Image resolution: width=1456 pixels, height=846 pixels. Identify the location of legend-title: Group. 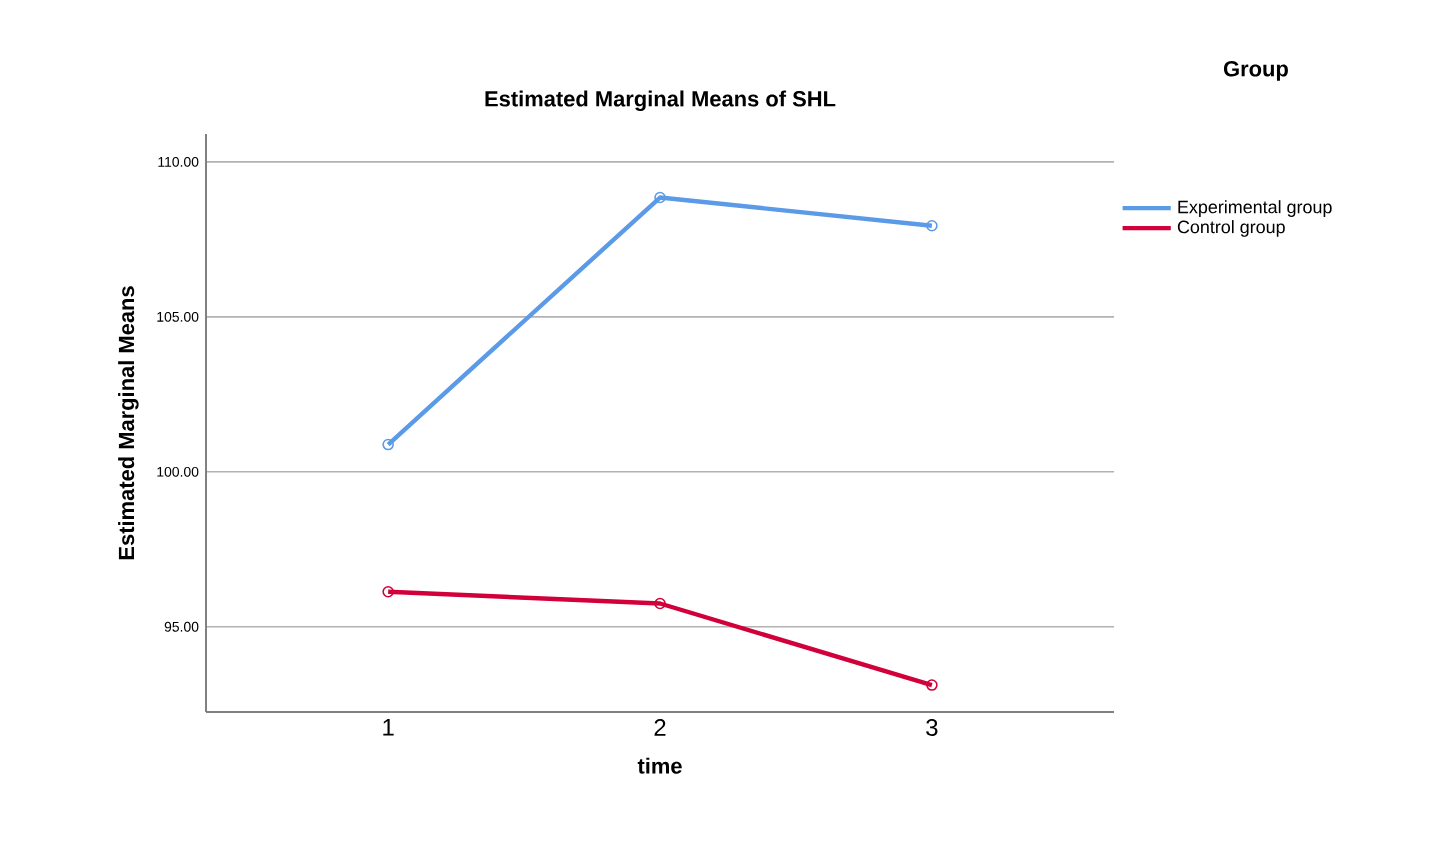
(1255, 71).